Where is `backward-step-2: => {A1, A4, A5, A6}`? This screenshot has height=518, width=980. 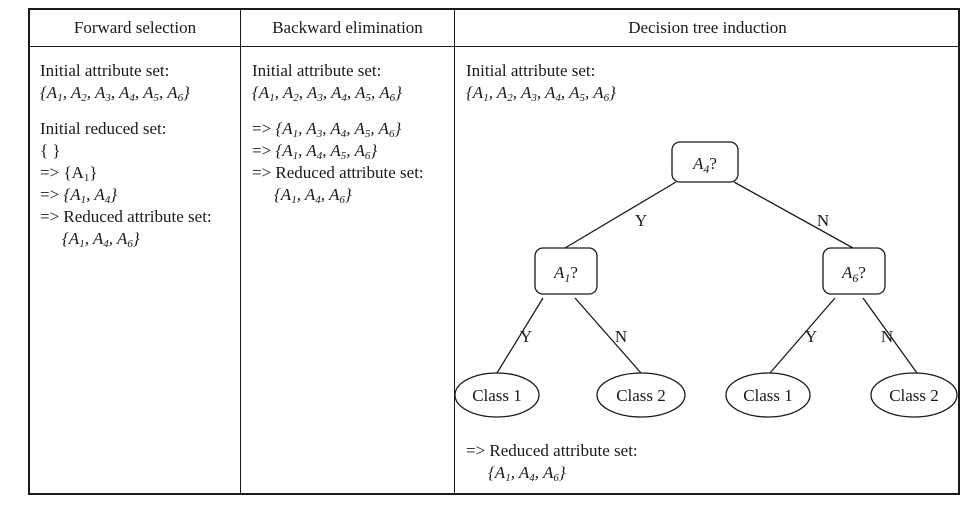 backward-step-2: => {A1, A4, A5, A6} is located at coordinates (315, 151).